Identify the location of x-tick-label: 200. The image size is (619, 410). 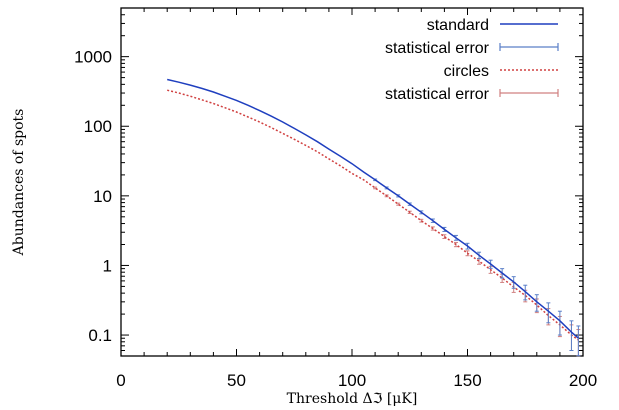
(583, 380).